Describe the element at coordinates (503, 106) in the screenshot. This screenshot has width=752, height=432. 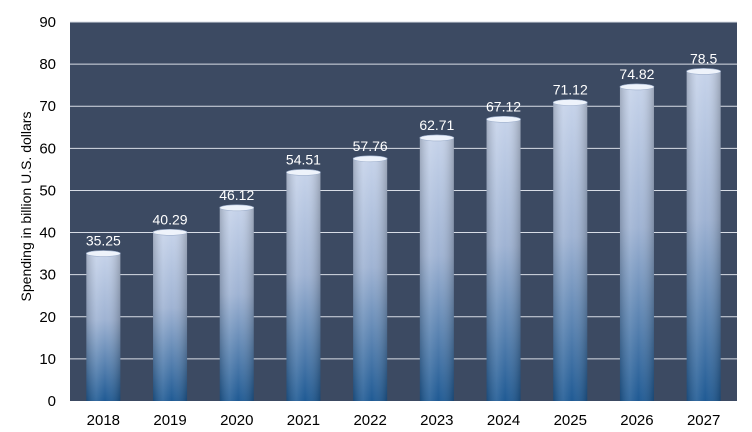
I see `data-label: 67.12` at that location.